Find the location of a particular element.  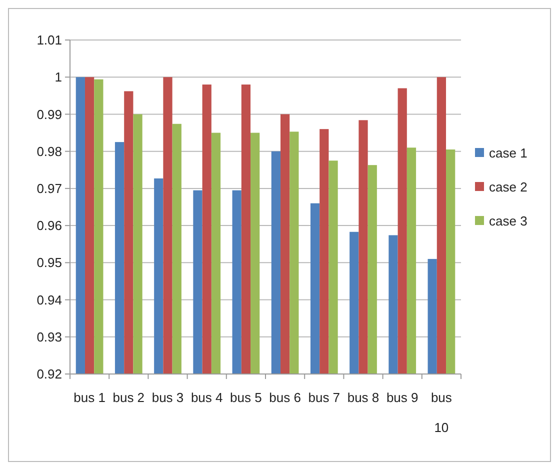

y-tick-label: 0.98 is located at coordinates (49, 151).